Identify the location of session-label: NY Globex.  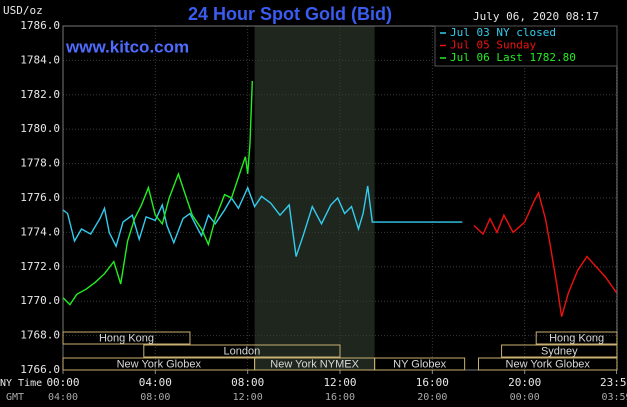
(419, 364).